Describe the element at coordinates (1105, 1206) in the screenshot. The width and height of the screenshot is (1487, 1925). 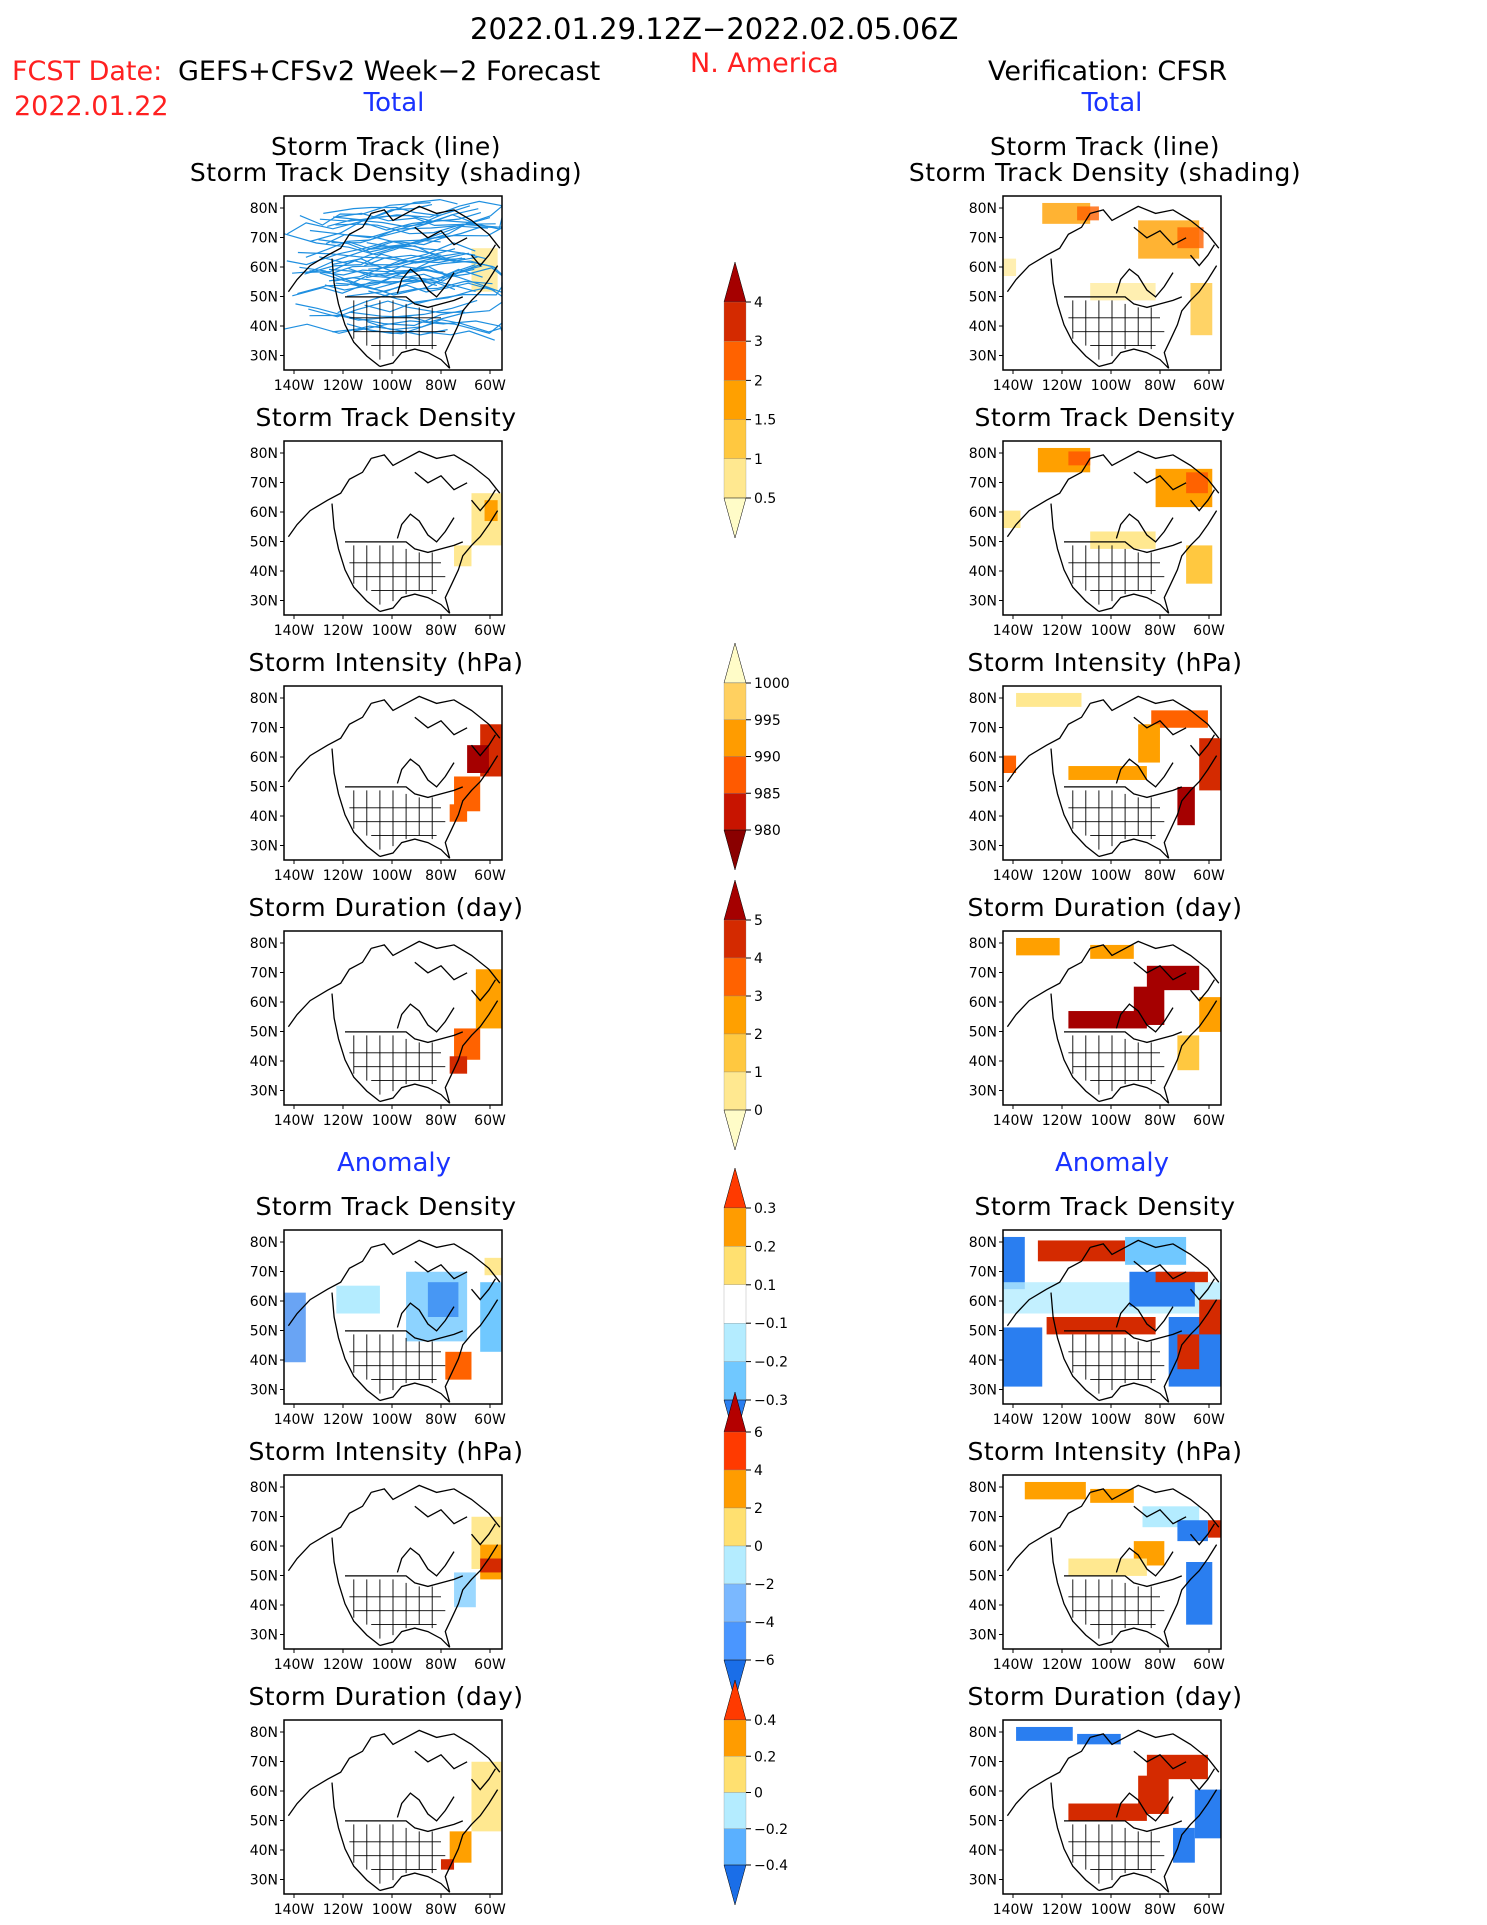
I see `right-anom-density-title: Storm Track Density` at that location.